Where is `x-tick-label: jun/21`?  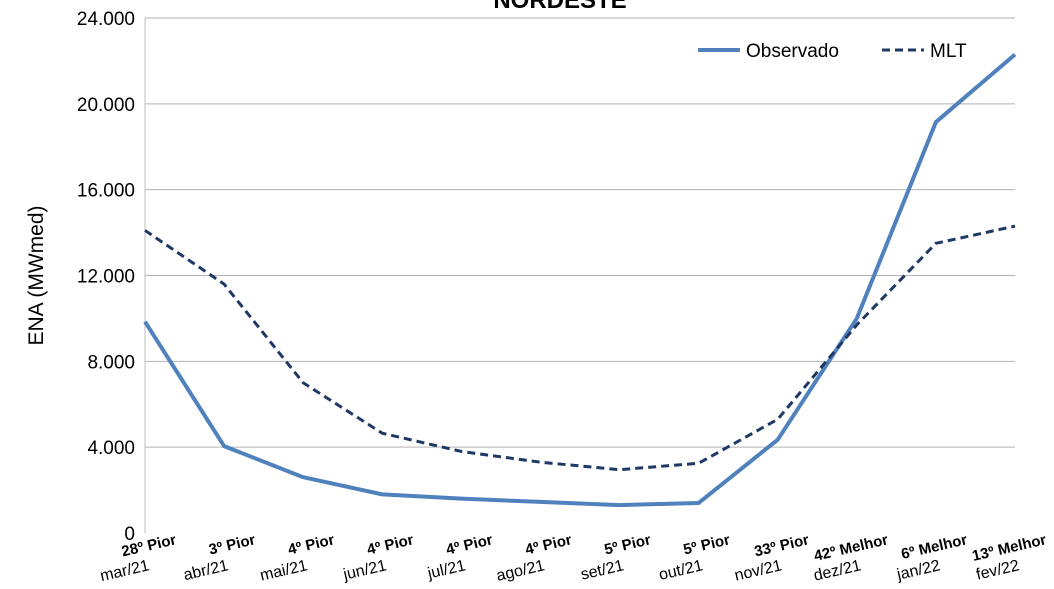 x-tick-label: jun/21 is located at coordinates (364, 570).